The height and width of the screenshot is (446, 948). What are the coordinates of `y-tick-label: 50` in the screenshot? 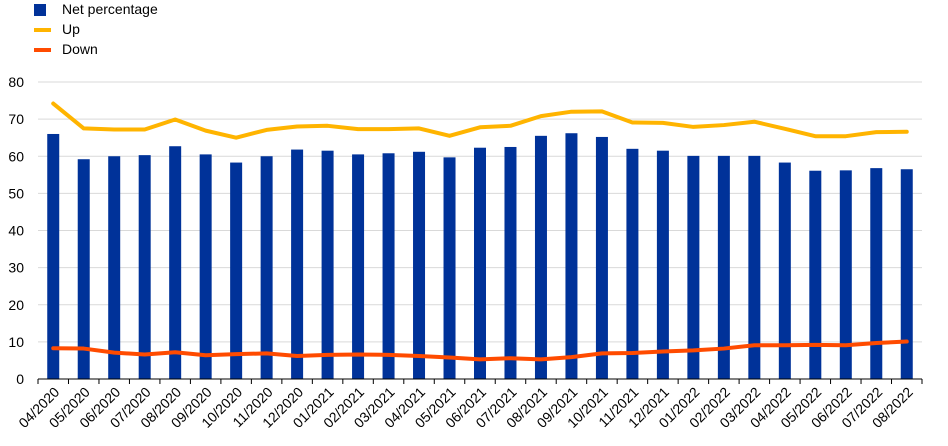 It's located at (16, 193).